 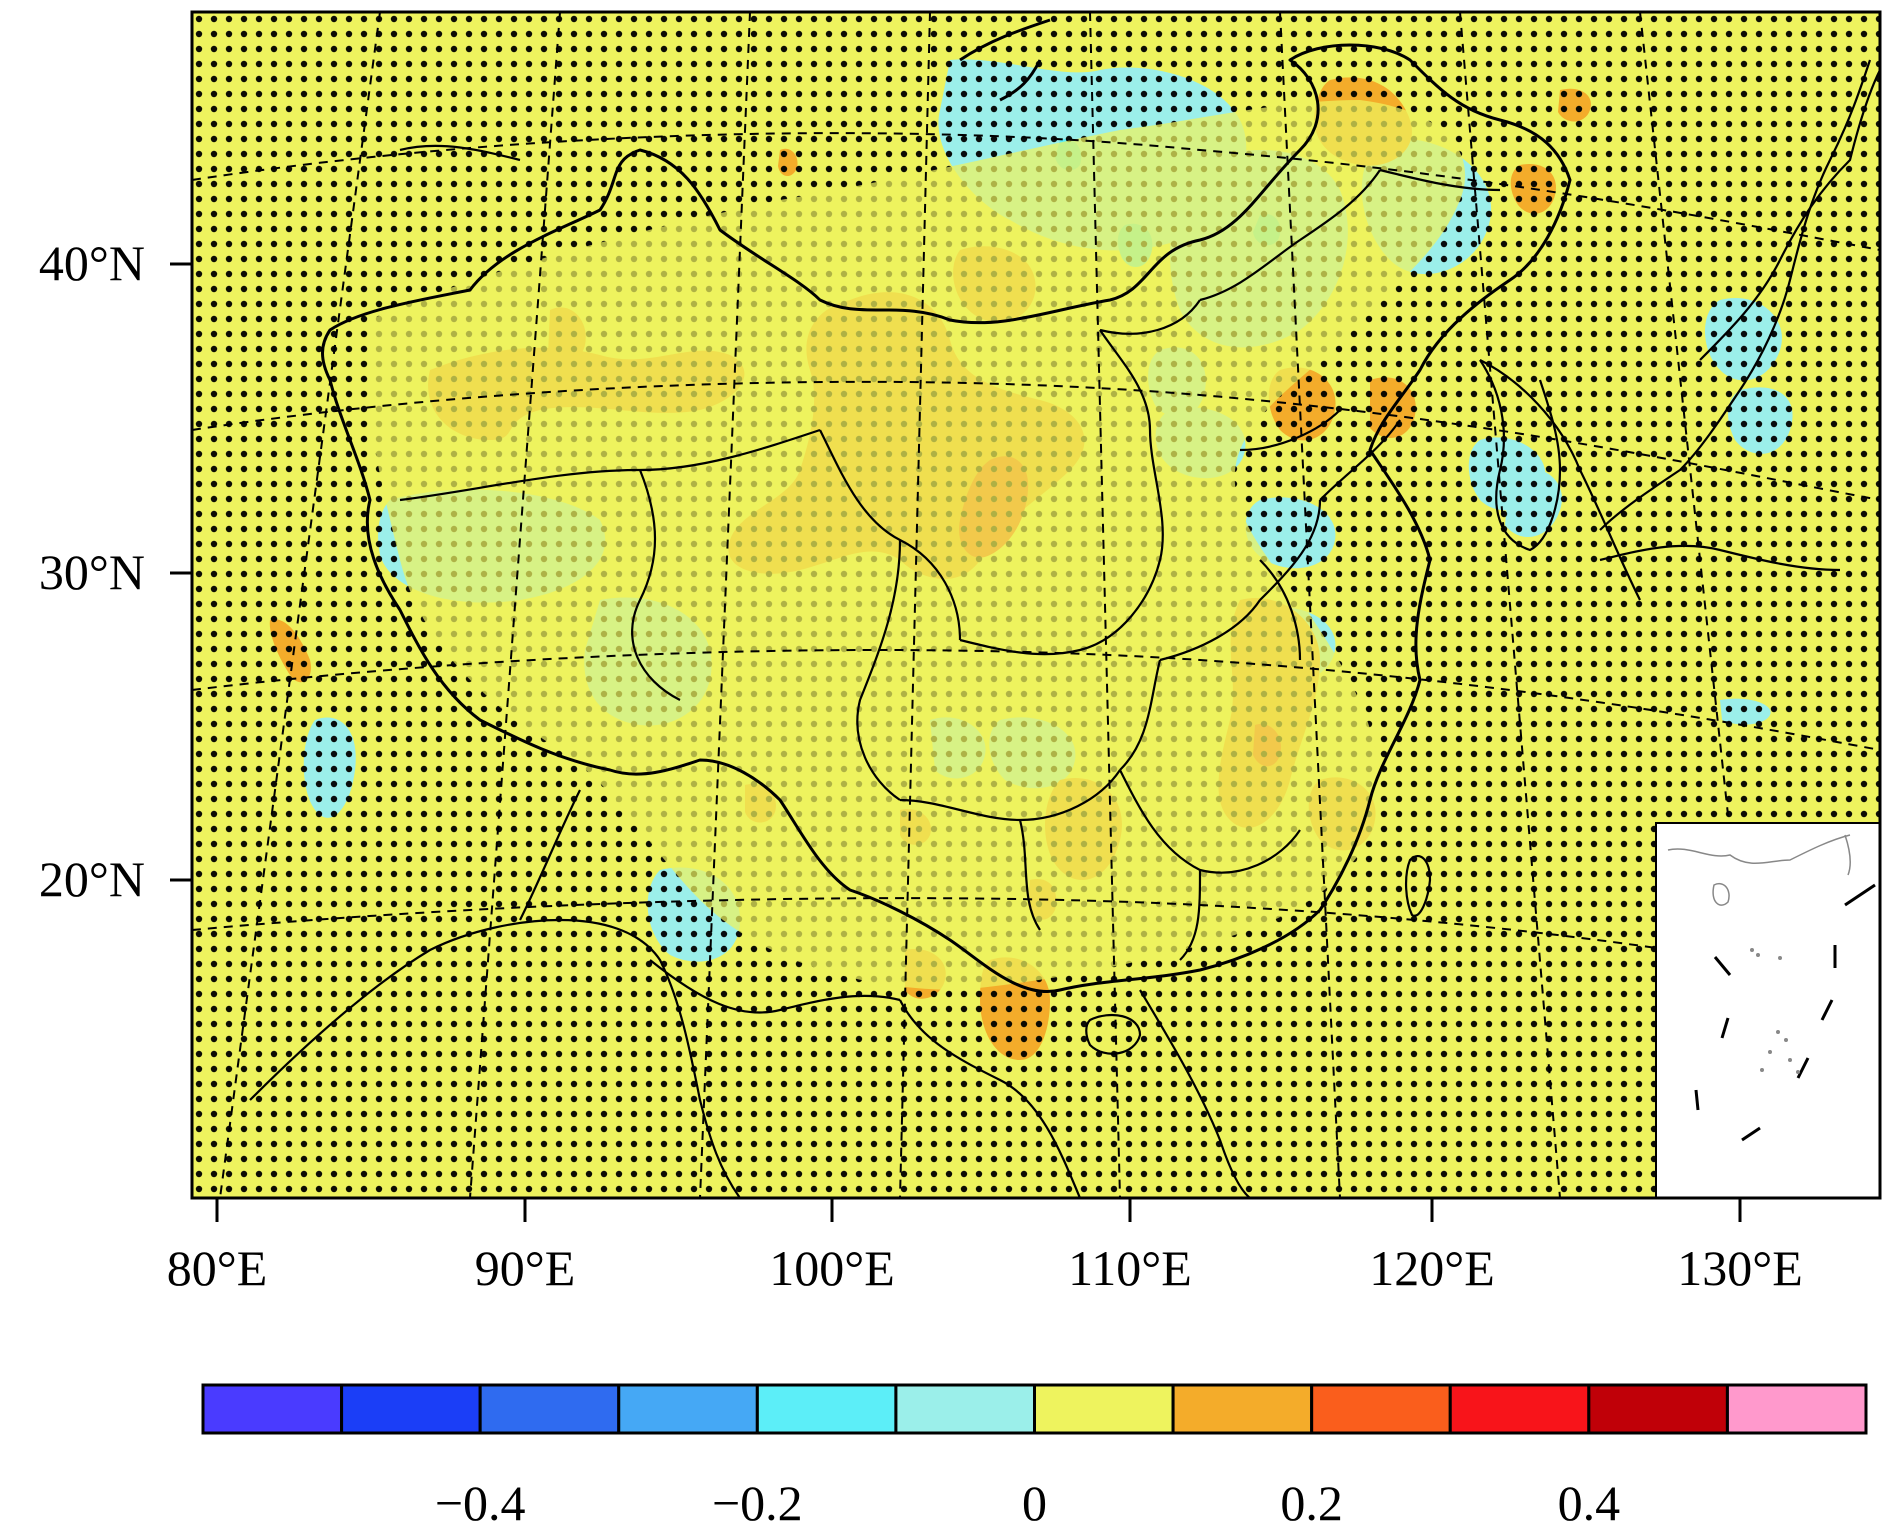 What do you see at coordinates (1735, 295) in the screenshot?
I see `japan-coast` at bounding box center [1735, 295].